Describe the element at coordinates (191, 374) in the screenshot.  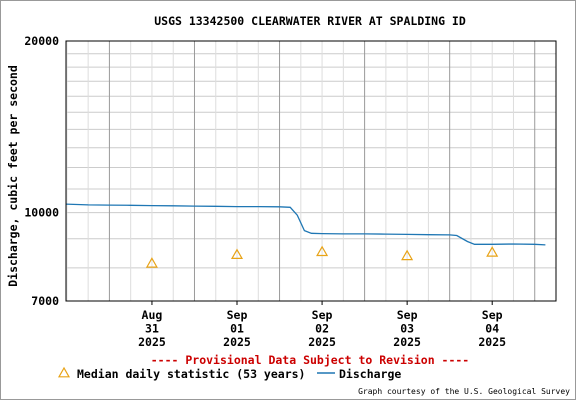
I see `legend-label-median: Median daily statistic (53 years)` at that location.